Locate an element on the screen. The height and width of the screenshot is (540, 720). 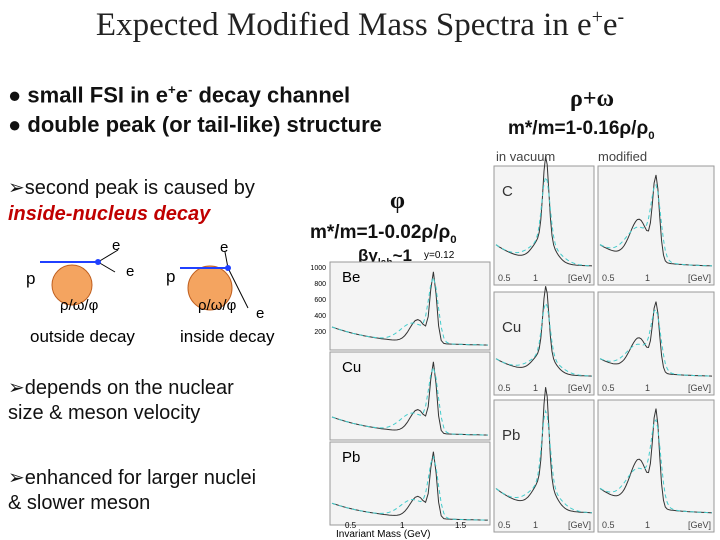
velocity-text: βγ is located at coordinates (368, 255).